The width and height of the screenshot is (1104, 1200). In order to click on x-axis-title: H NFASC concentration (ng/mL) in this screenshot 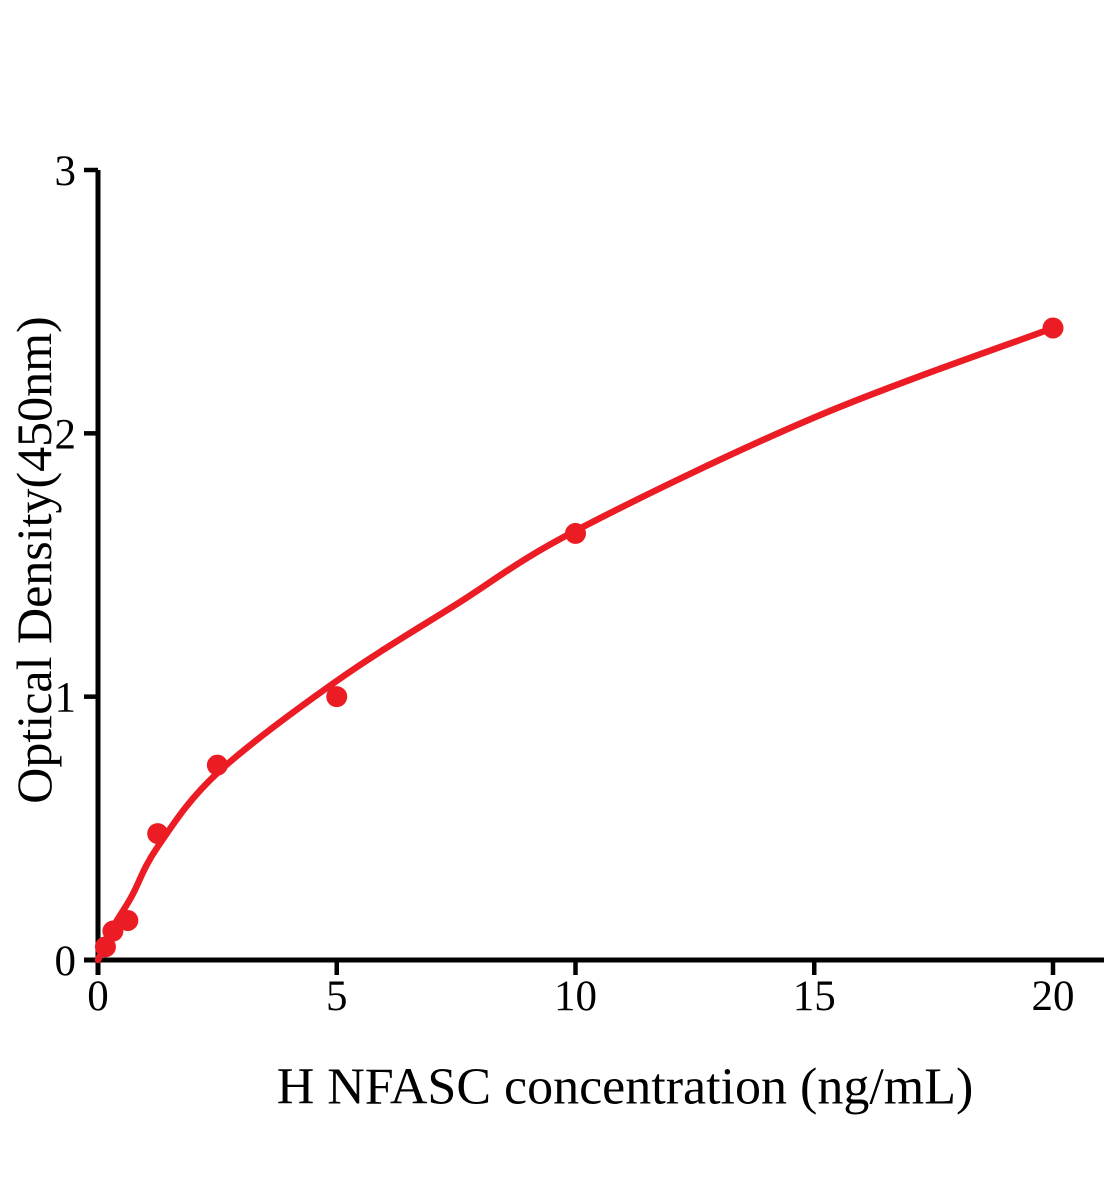, I will do `click(625, 1087)`.